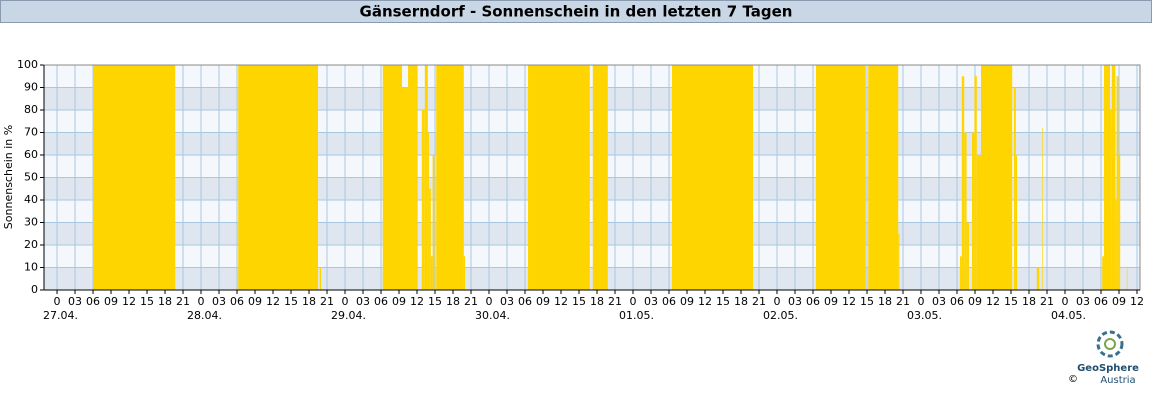 The image size is (1152, 400). What do you see at coordinates (1068, 315) in the screenshot?
I see `date-label: 04.05.` at bounding box center [1068, 315].